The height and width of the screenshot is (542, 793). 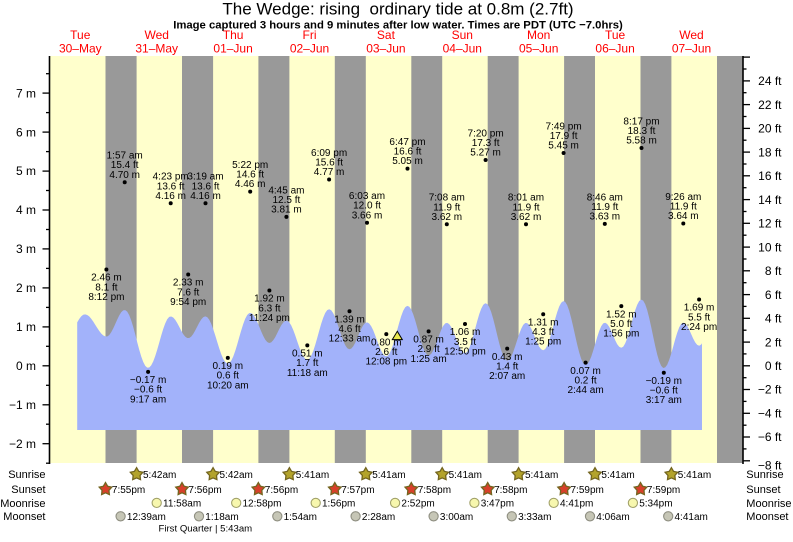 I want to click on svg-text: 05–Jun, so click(x=538, y=49).